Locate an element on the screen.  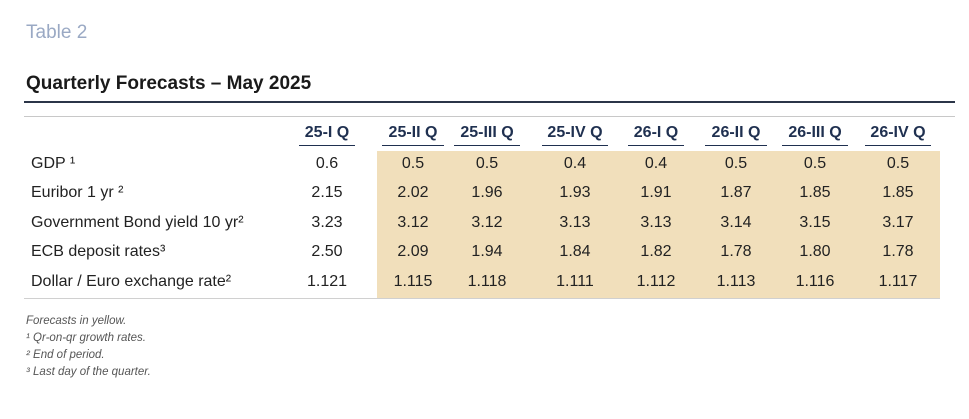
table-cell: 1.121 is located at coordinates (327, 281).